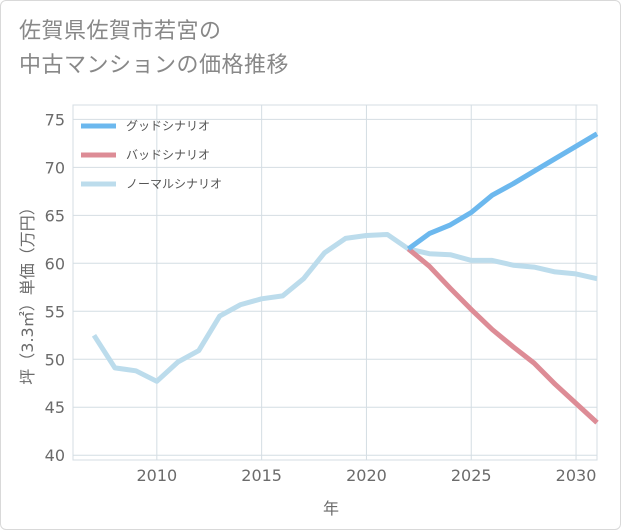  I want to click on legend-label: バッドシナリオ, so click(168, 155).